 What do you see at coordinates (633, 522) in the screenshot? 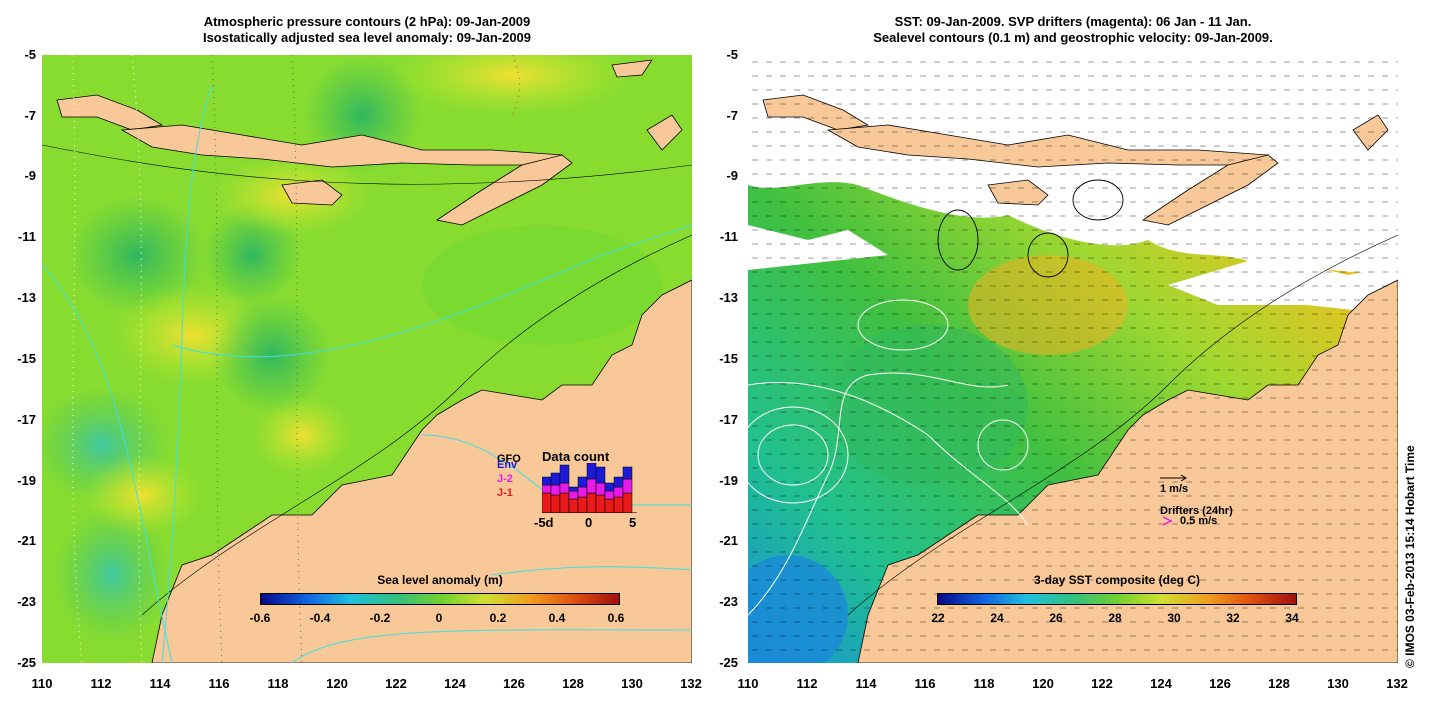
I see `data-count-xlabel: 5` at bounding box center [633, 522].